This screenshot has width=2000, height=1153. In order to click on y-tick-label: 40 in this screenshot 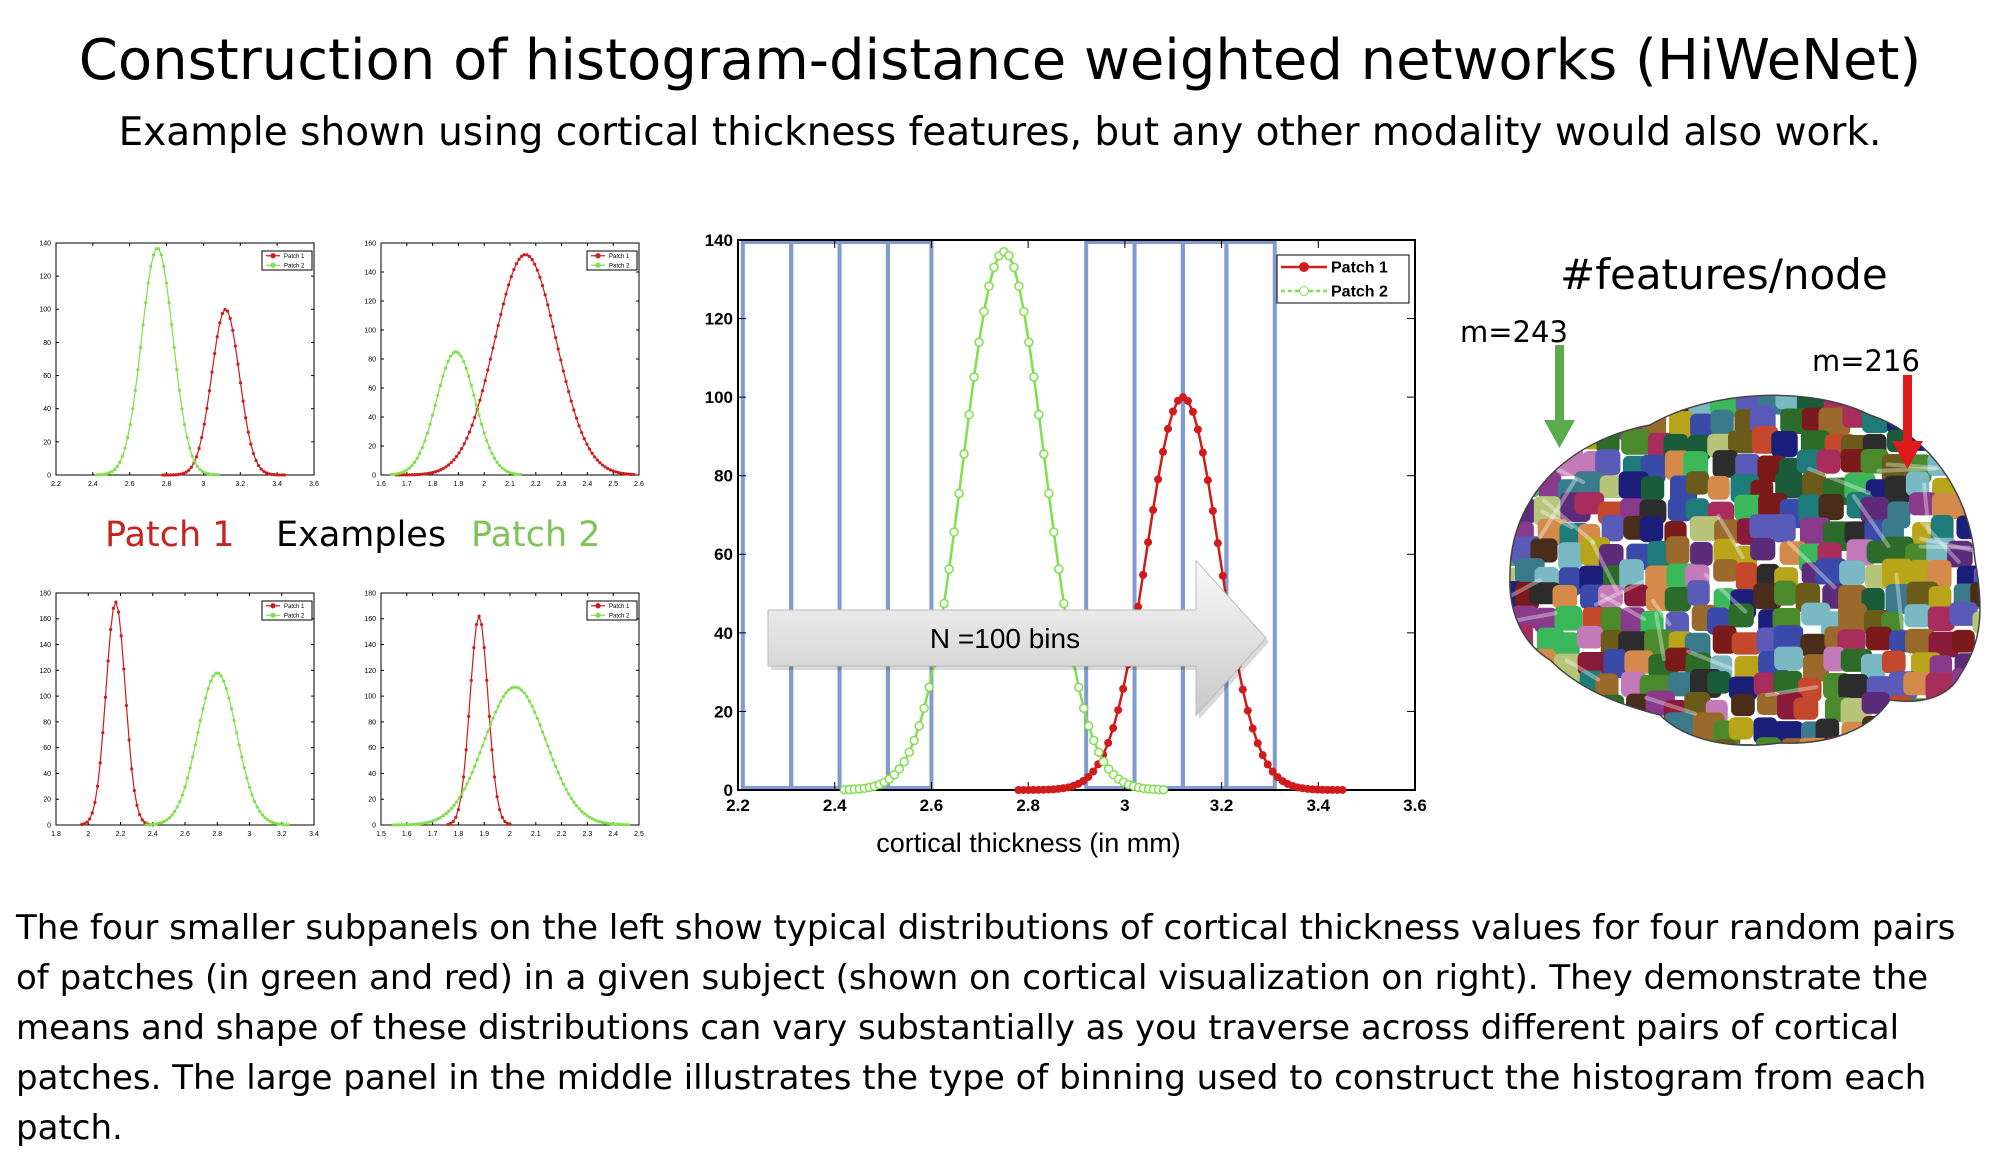, I will do `click(47, 409)`.